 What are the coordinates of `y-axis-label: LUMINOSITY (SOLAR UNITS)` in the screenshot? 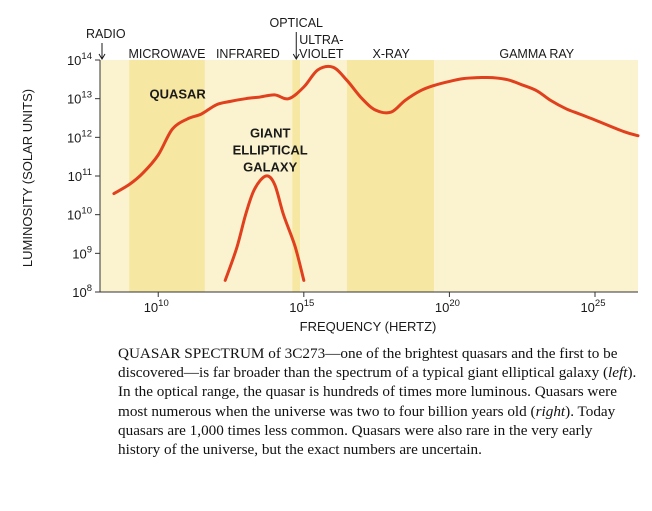 It's located at (27, 178).